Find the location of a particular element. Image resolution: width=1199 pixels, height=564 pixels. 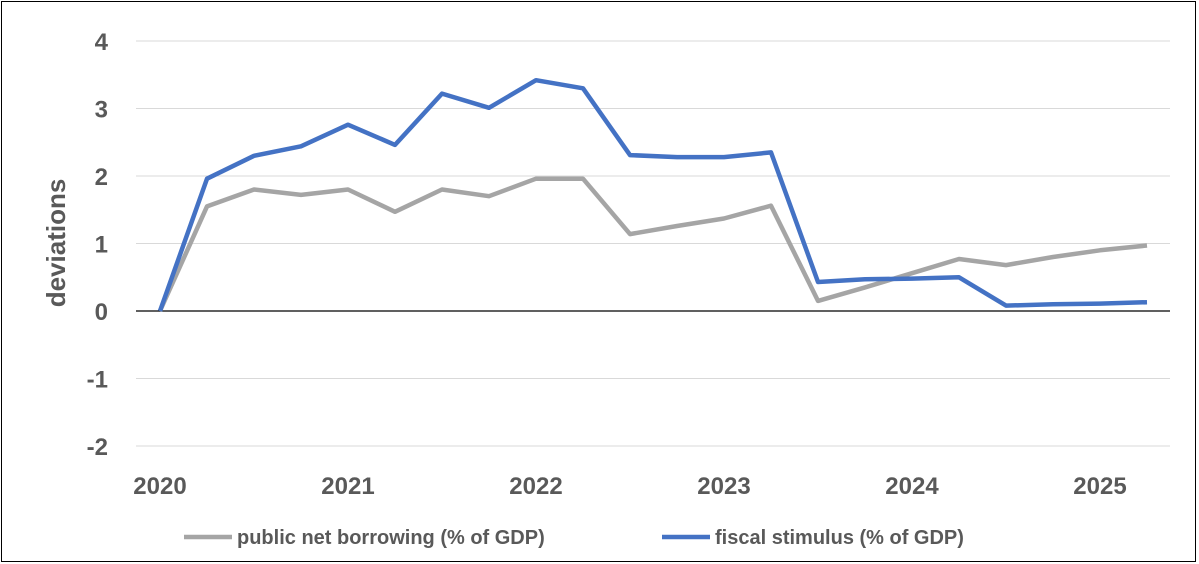

y-tick-label: 2 is located at coordinates (101, 177).